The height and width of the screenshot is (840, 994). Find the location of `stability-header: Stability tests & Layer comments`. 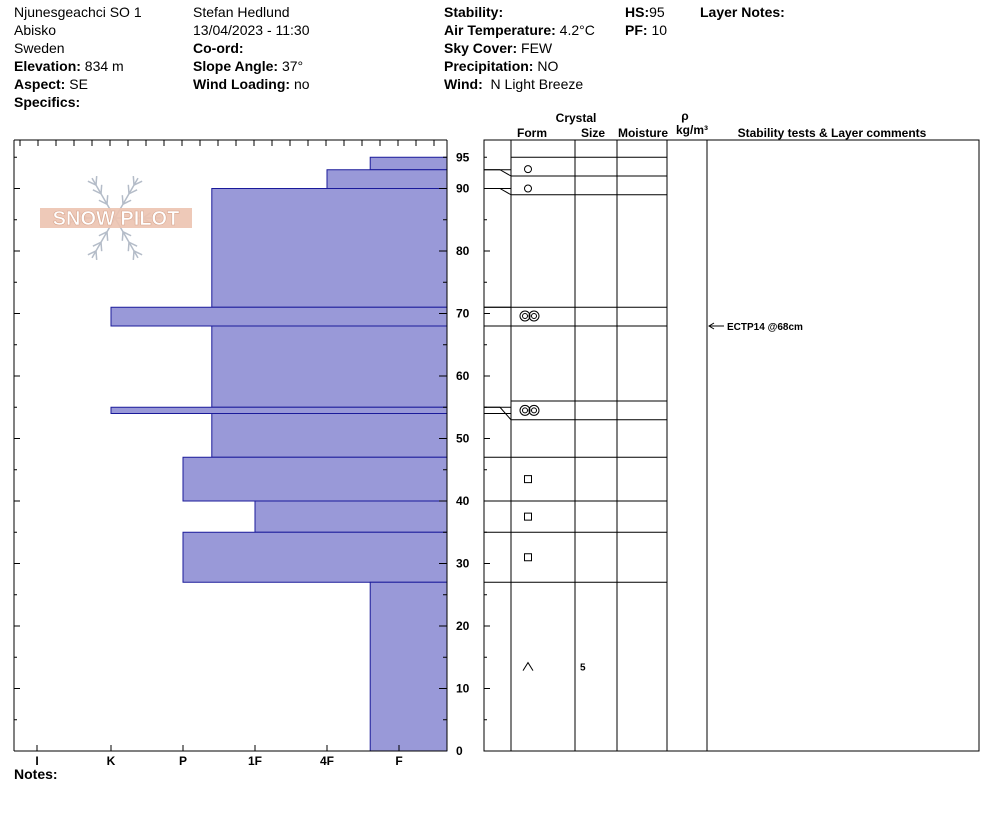

stability-header: Stability tests & Layer comments is located at coordinates (832, 133).